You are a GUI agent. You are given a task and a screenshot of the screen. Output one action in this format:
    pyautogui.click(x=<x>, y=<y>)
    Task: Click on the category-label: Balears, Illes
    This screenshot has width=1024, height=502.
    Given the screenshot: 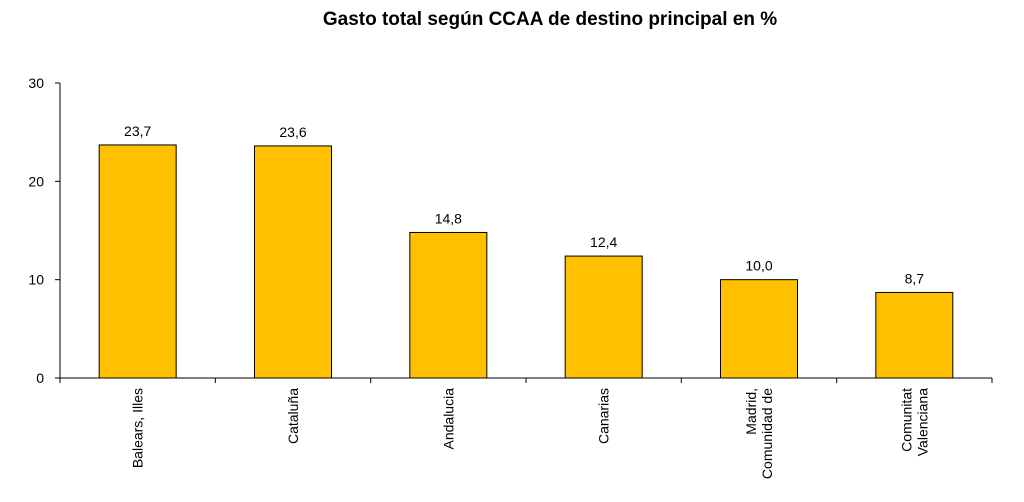 What is the action you would take?
    pyautogui.click(x=138, y=428)
    